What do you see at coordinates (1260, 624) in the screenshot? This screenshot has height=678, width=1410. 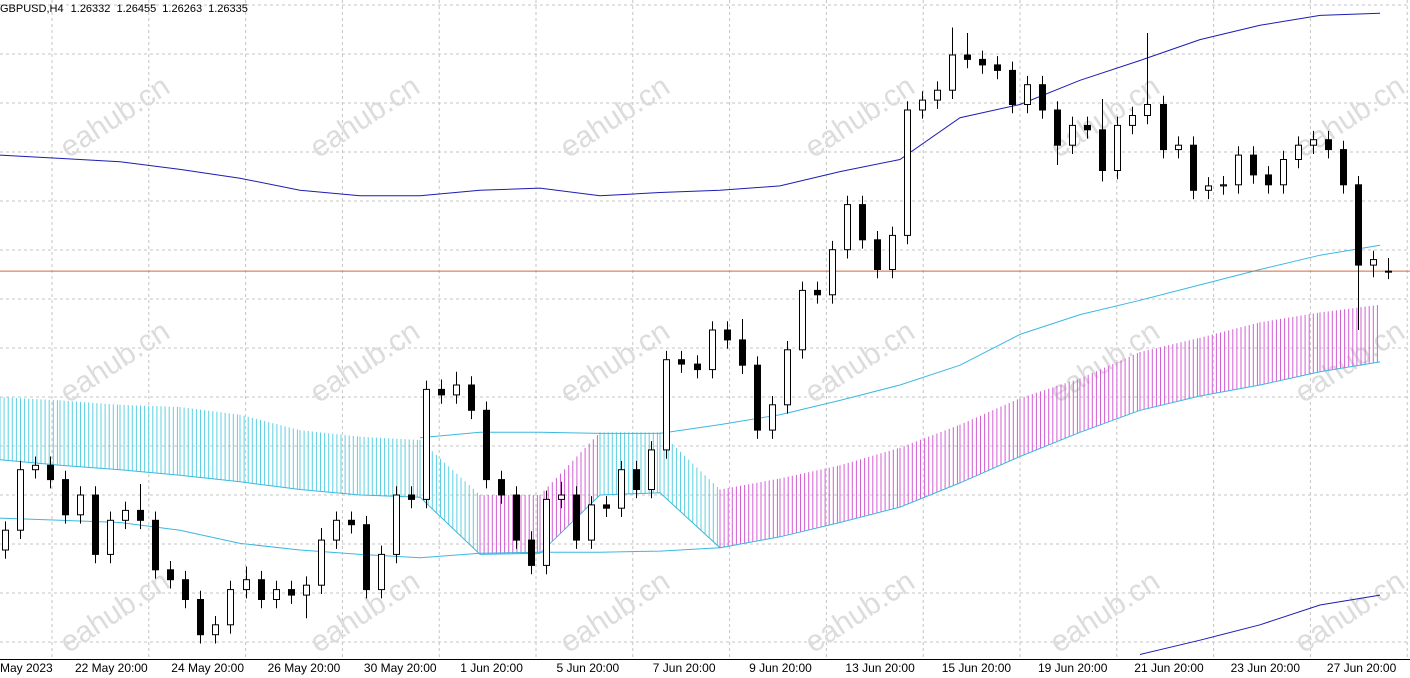 I see `indicator-line` at bounding box center [1260, 624].